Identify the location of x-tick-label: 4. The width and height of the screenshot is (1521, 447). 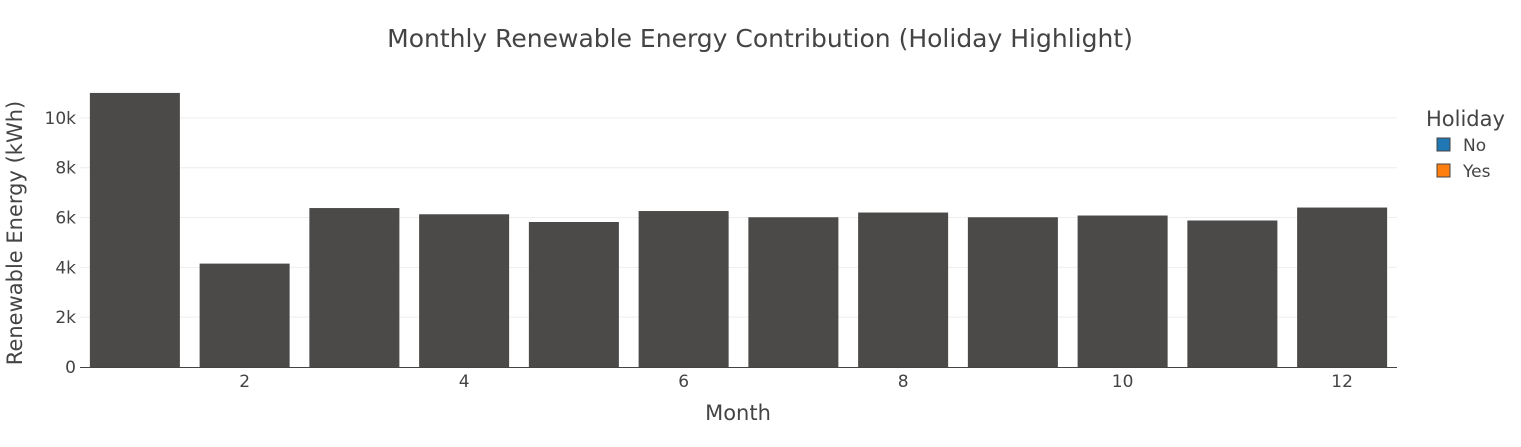
(464, 382).